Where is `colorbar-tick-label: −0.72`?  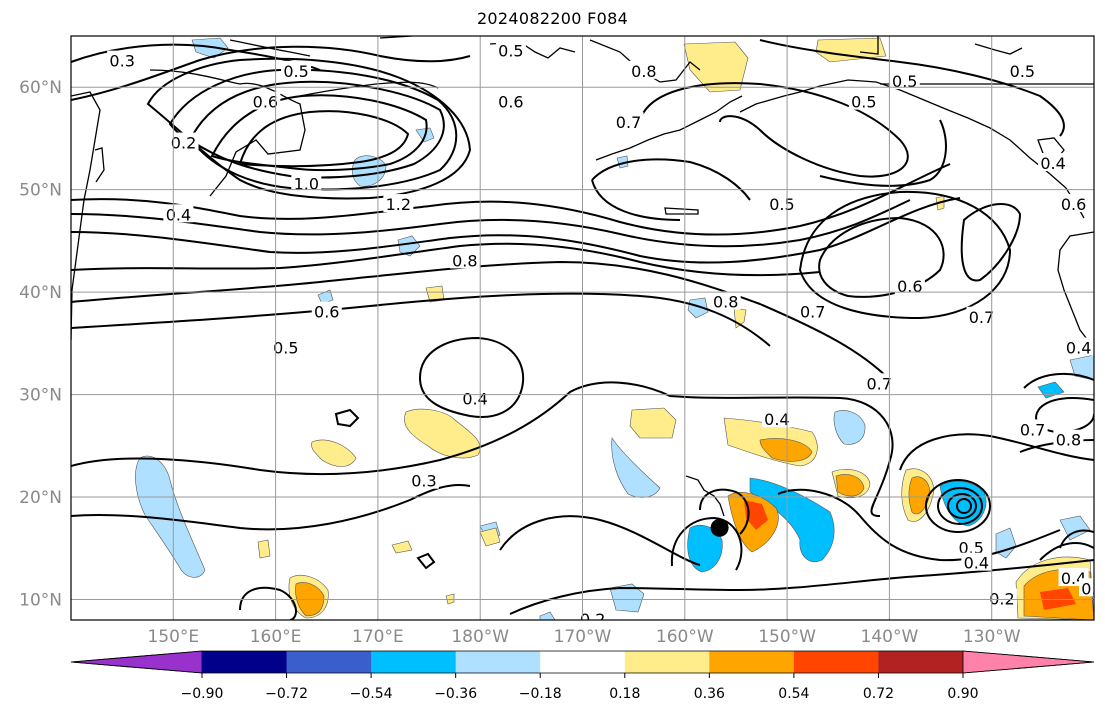 colorbar-tick-label: −0.72 is located at coordinates (286, 694).